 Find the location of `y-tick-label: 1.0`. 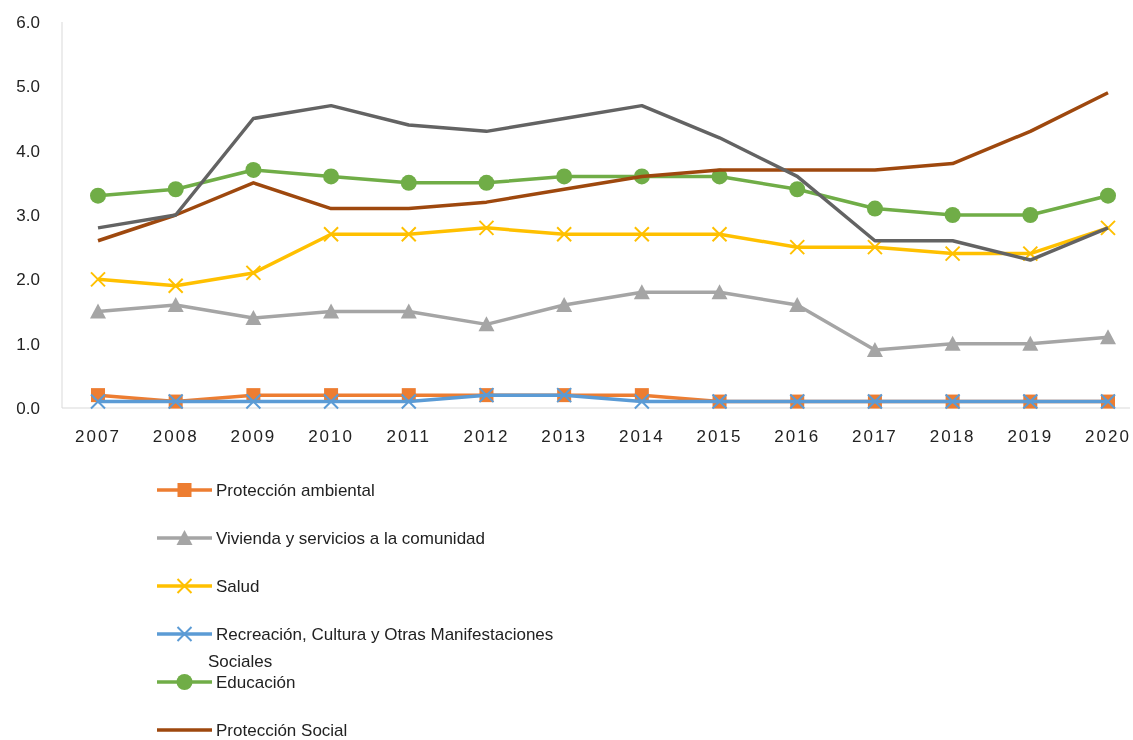

y-tick-label: 1.0 is located at coordinates (28, 344).